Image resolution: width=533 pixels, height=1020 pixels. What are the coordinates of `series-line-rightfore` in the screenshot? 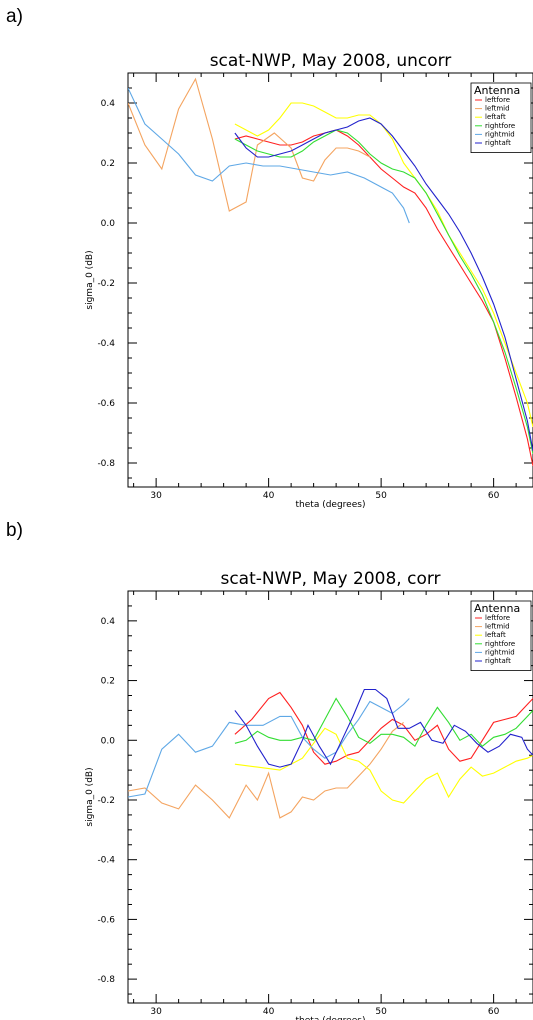 It's located at (383, 722).